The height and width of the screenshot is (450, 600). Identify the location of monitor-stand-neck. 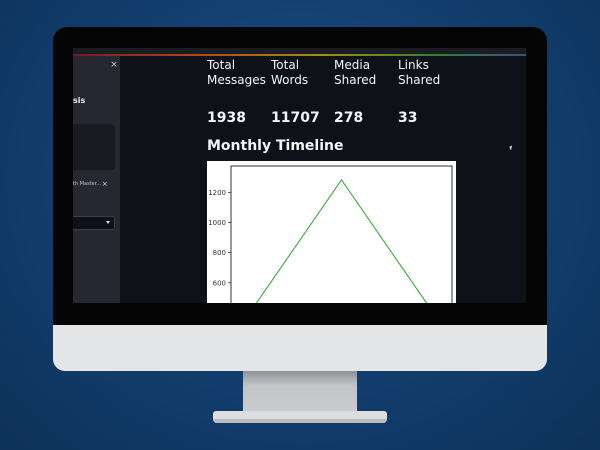
(300, 392).